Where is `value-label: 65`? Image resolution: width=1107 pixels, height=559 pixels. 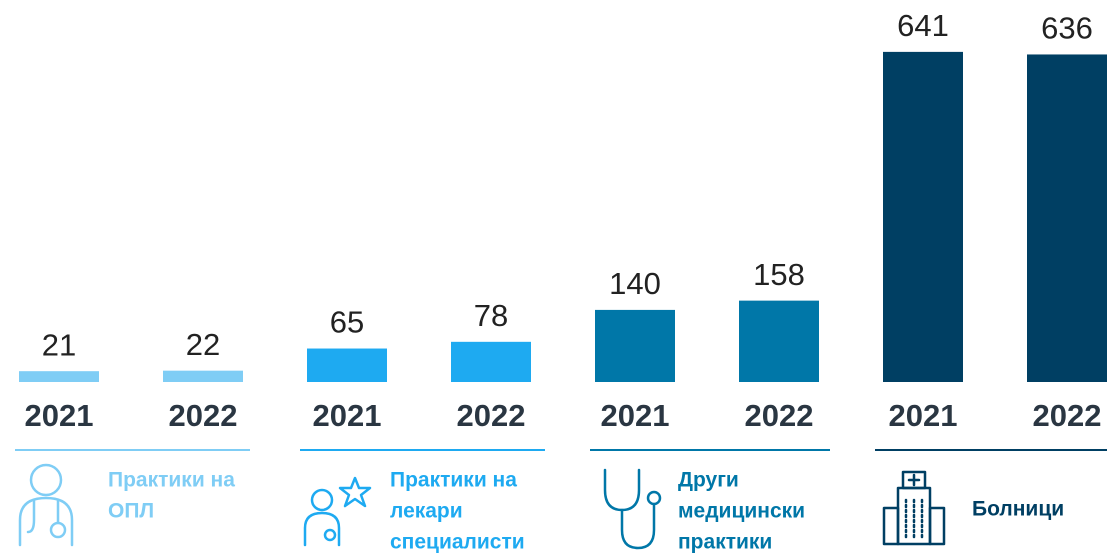
value-label: 65 is located at coordinates (347, 322).